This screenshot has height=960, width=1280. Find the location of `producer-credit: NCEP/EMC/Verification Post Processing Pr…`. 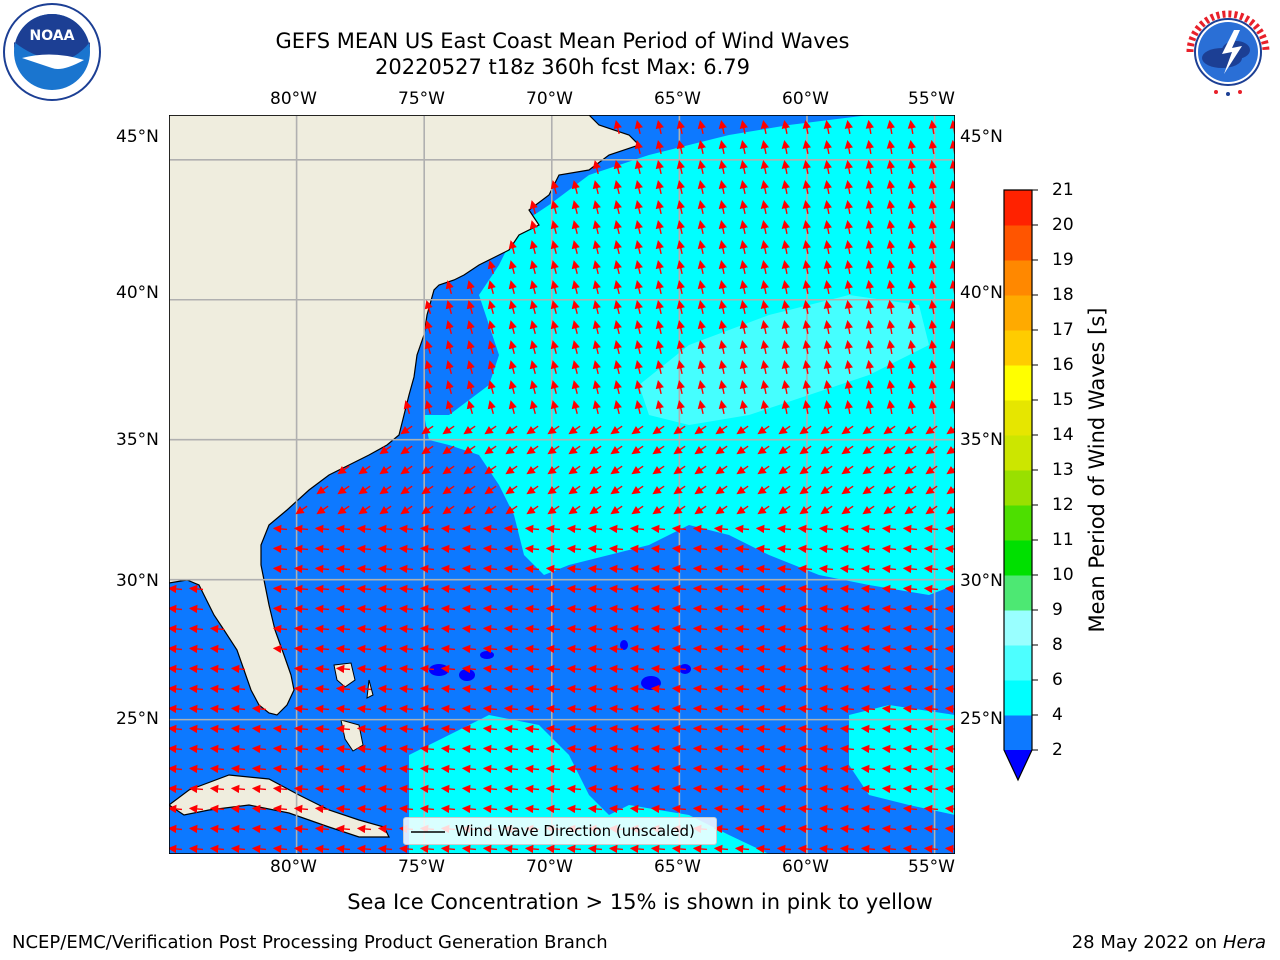

producer-credit: NCEP/EMC/Verification Post Processing Pr… is located at coordinates (310, 942).